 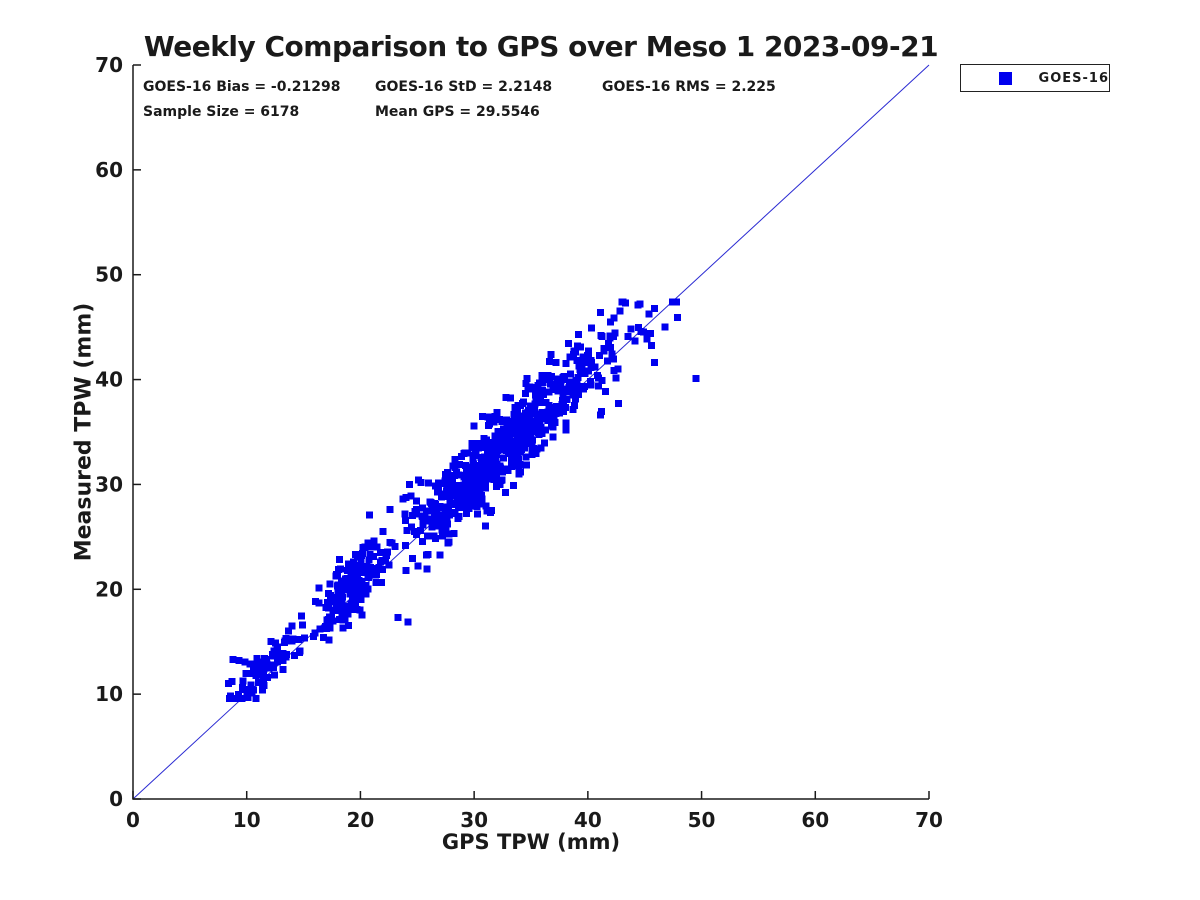 I want to click on x-tick-label: 60, so click(x=815, y=820).